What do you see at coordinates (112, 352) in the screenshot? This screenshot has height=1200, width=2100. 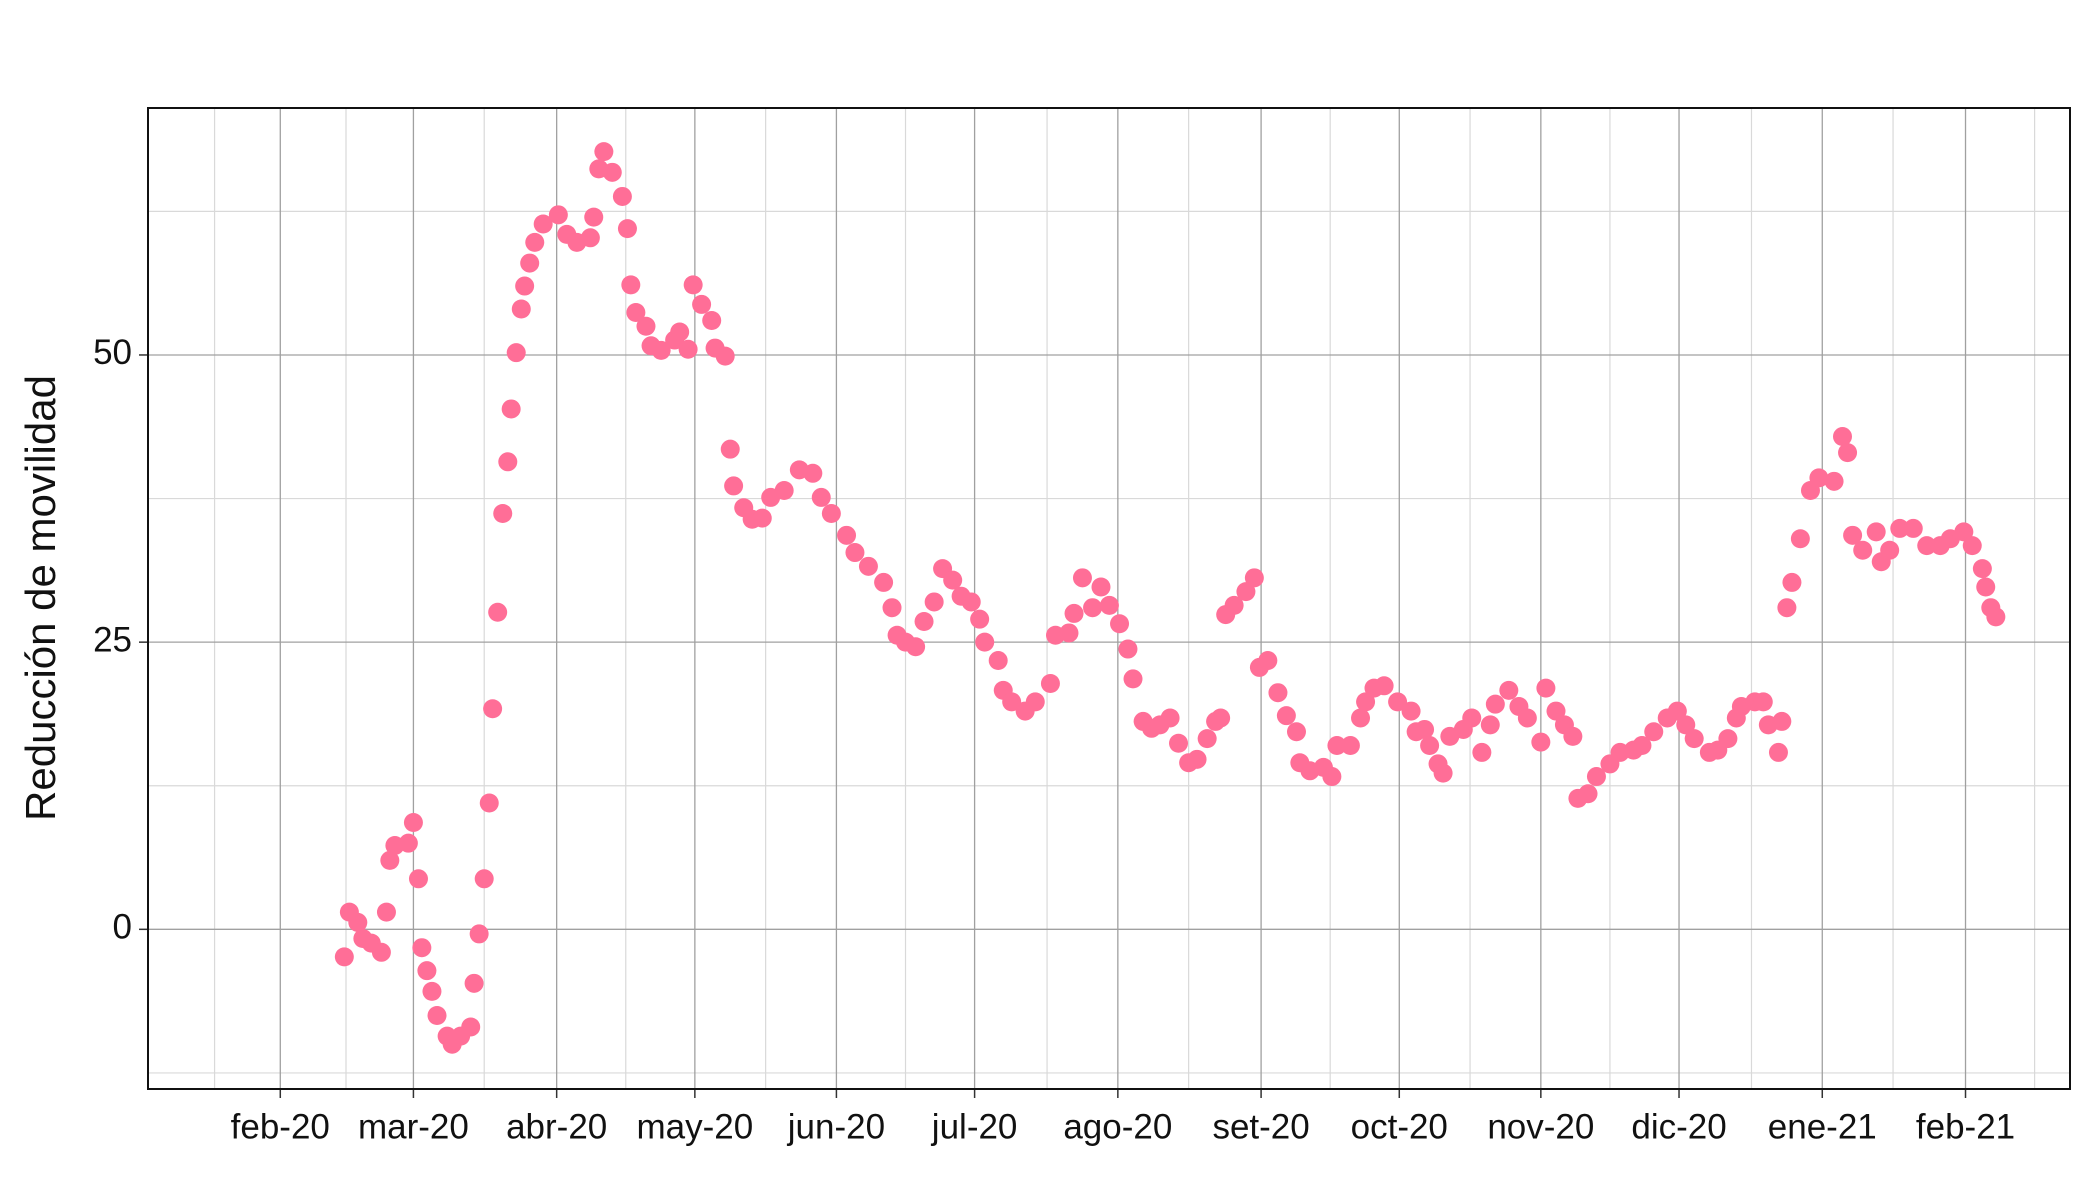 I see `y-tick-label: 50` at bounding box center [112, 352].